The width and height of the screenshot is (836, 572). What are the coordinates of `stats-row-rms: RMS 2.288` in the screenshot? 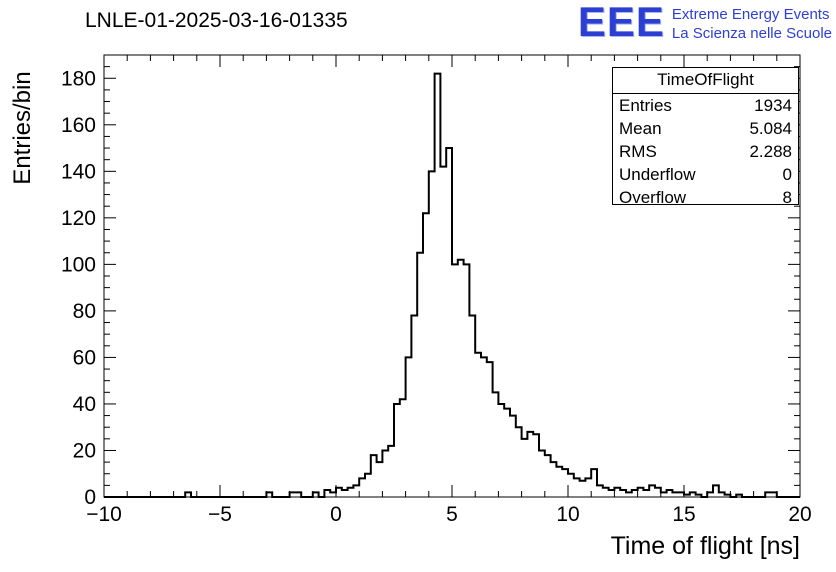 It's located at (705, 151).